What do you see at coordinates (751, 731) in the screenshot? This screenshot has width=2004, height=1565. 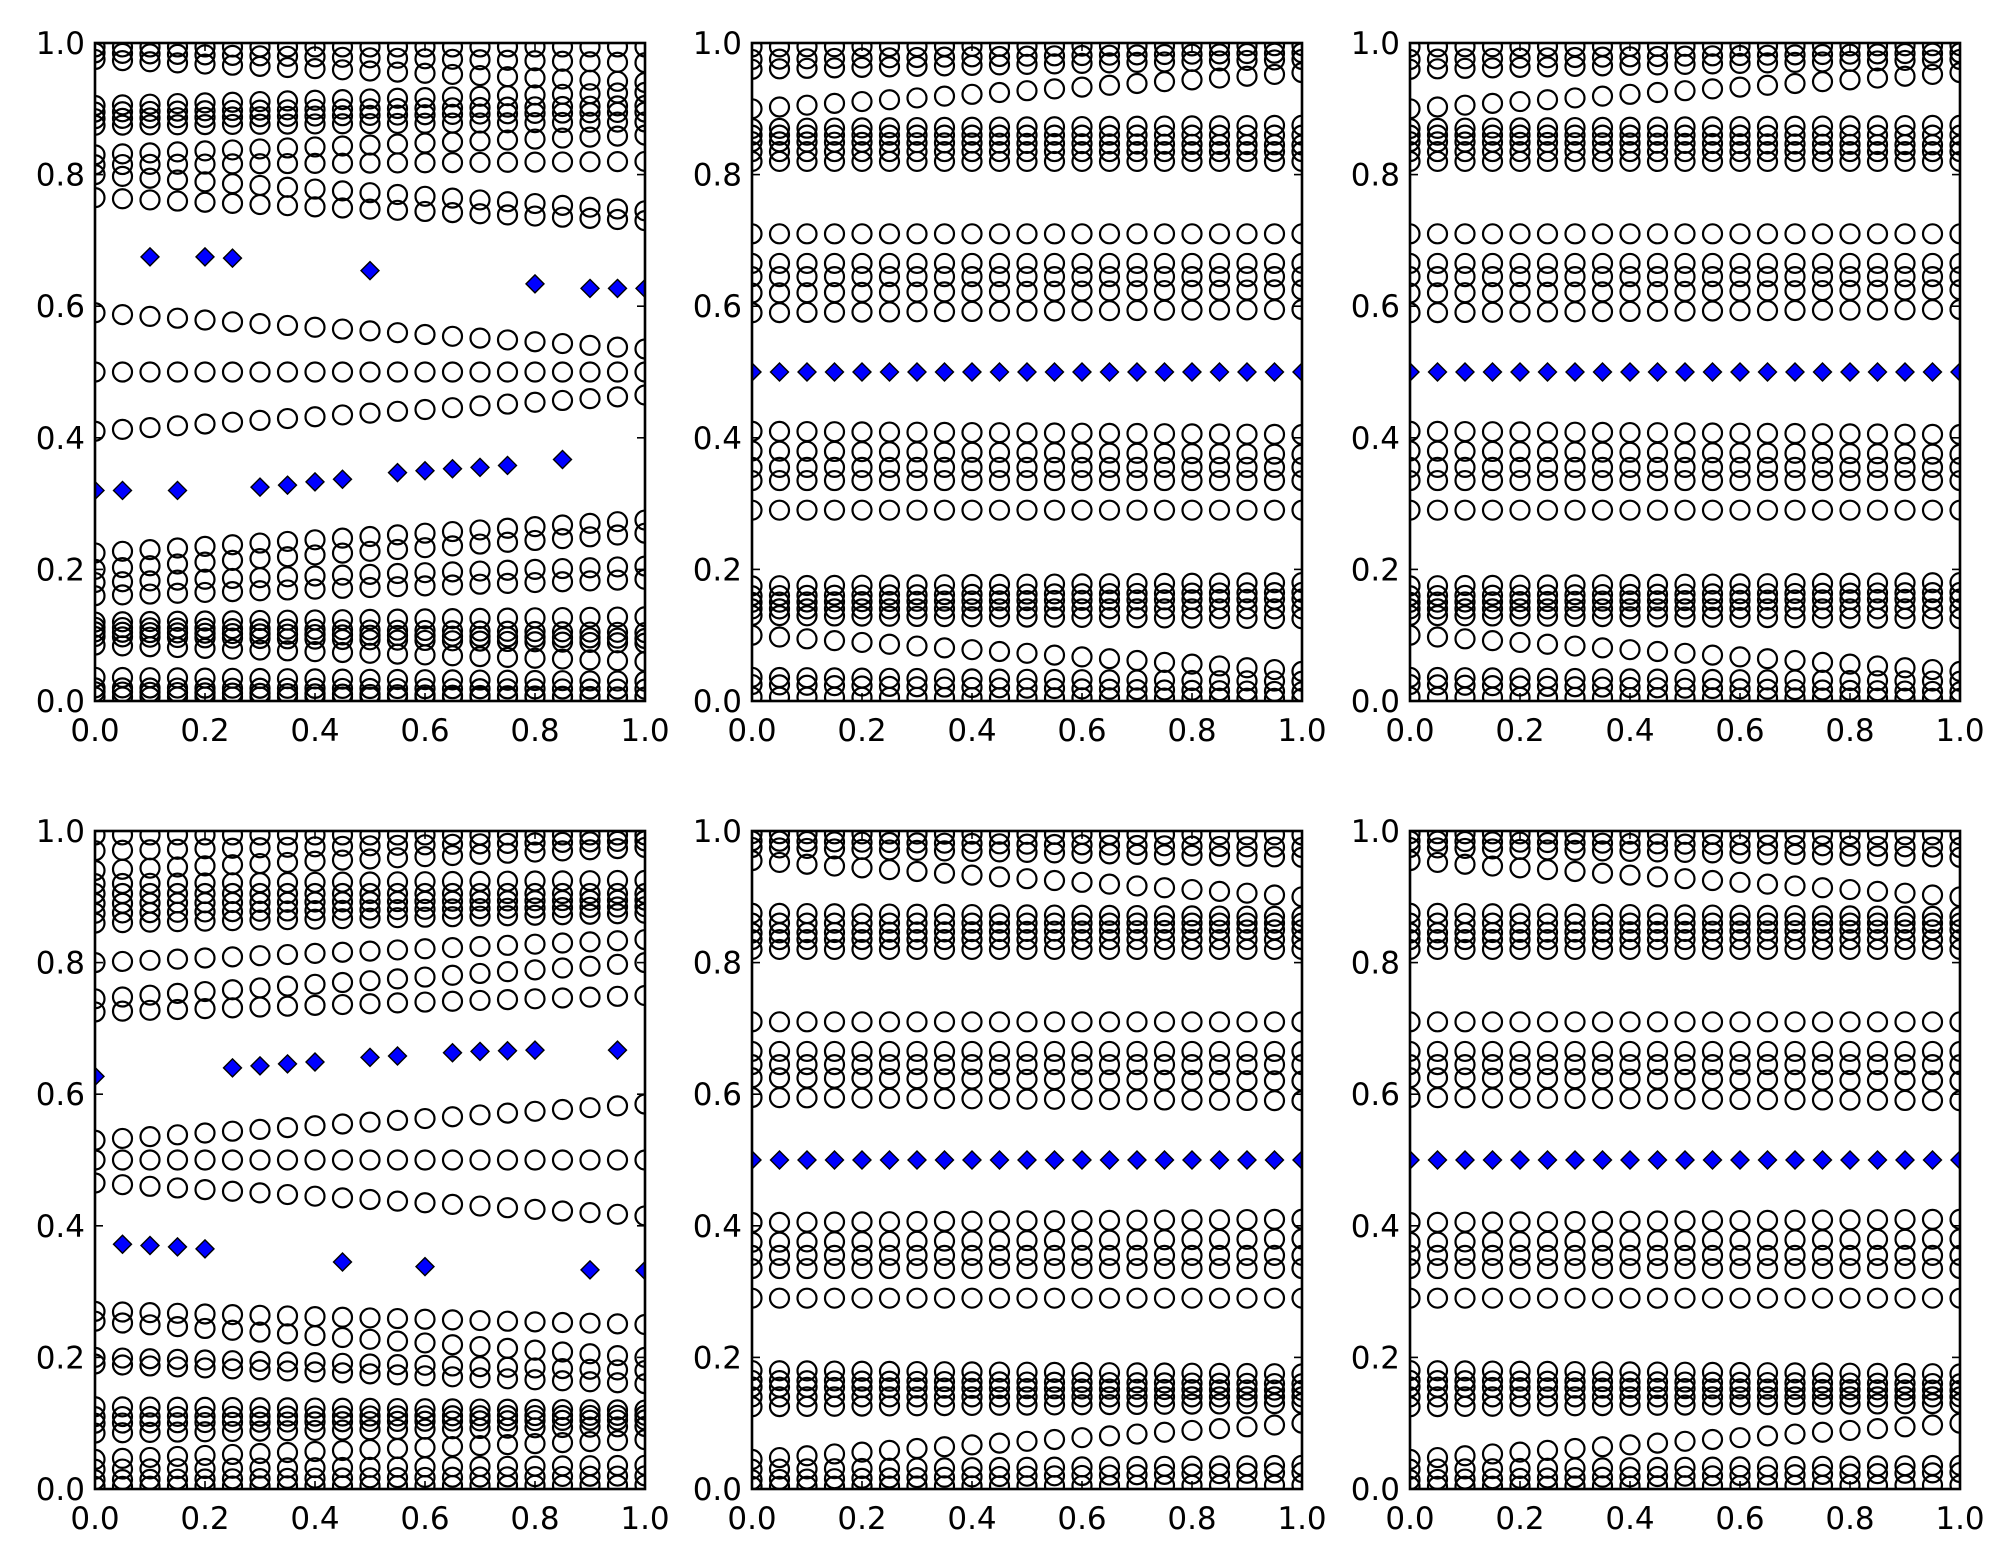 I see `x-tick-label: 0.0` at bounding box center [751, 731].